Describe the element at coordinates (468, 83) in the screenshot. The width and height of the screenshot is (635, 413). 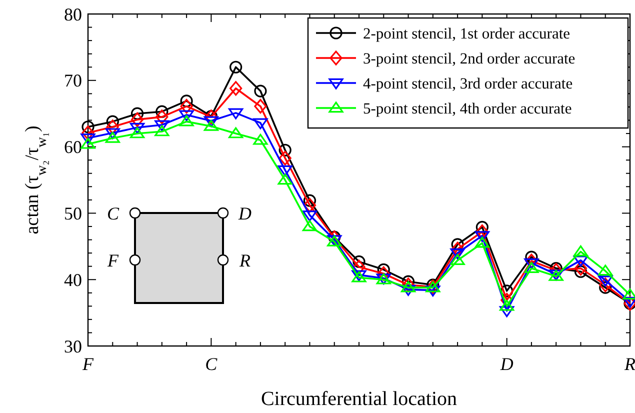
I see `legend-label: 4-point stencil, 3rd order accurate` at that location.